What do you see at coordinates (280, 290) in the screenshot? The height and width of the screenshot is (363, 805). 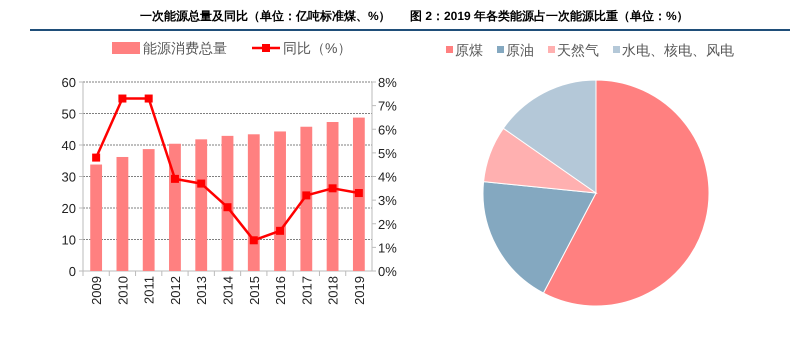 I see `x-tick-label: 2016` at bounding box center [280, 290].